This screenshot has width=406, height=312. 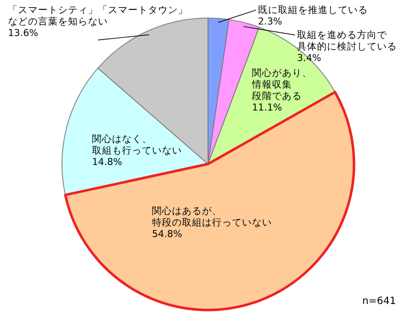 What do you see at coordinates (212, 216) in the screenshot?
I see `slice-label: 関心はあるが、特段の取組は行っていない` at bounding box center [212, 216].